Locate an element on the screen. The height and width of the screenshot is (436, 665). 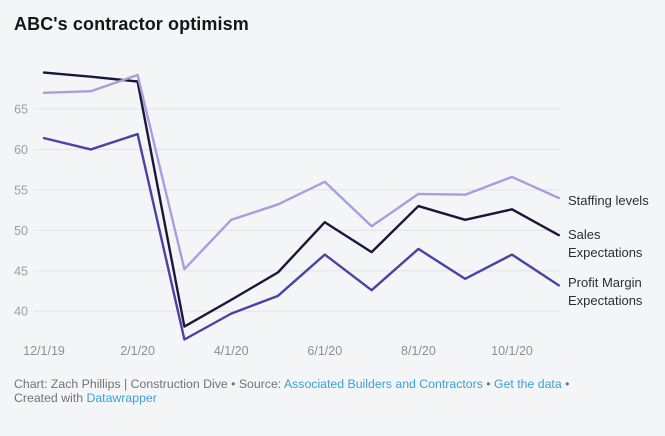
x-axis-tick-label: 10/1/20 is located at coordinates (512, 351).